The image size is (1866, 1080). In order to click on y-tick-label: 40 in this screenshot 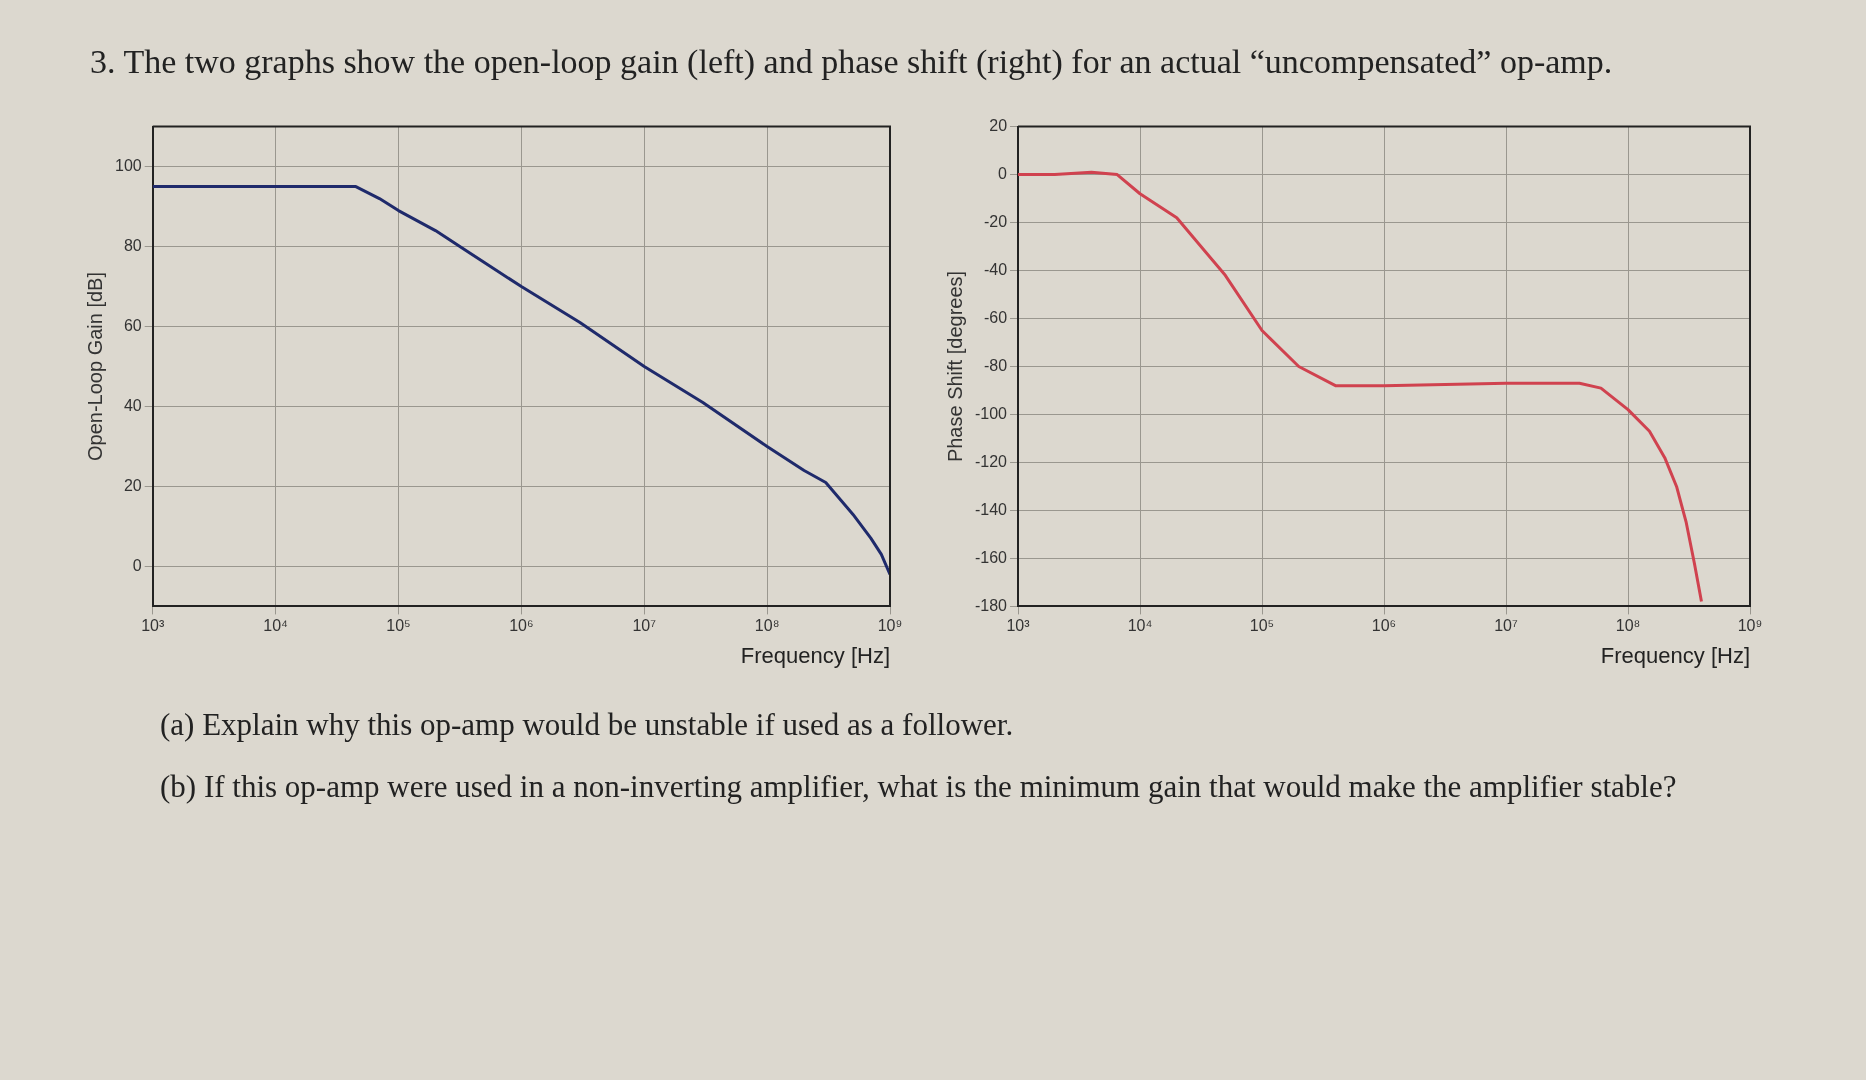, I will do `click(132, 406)`.